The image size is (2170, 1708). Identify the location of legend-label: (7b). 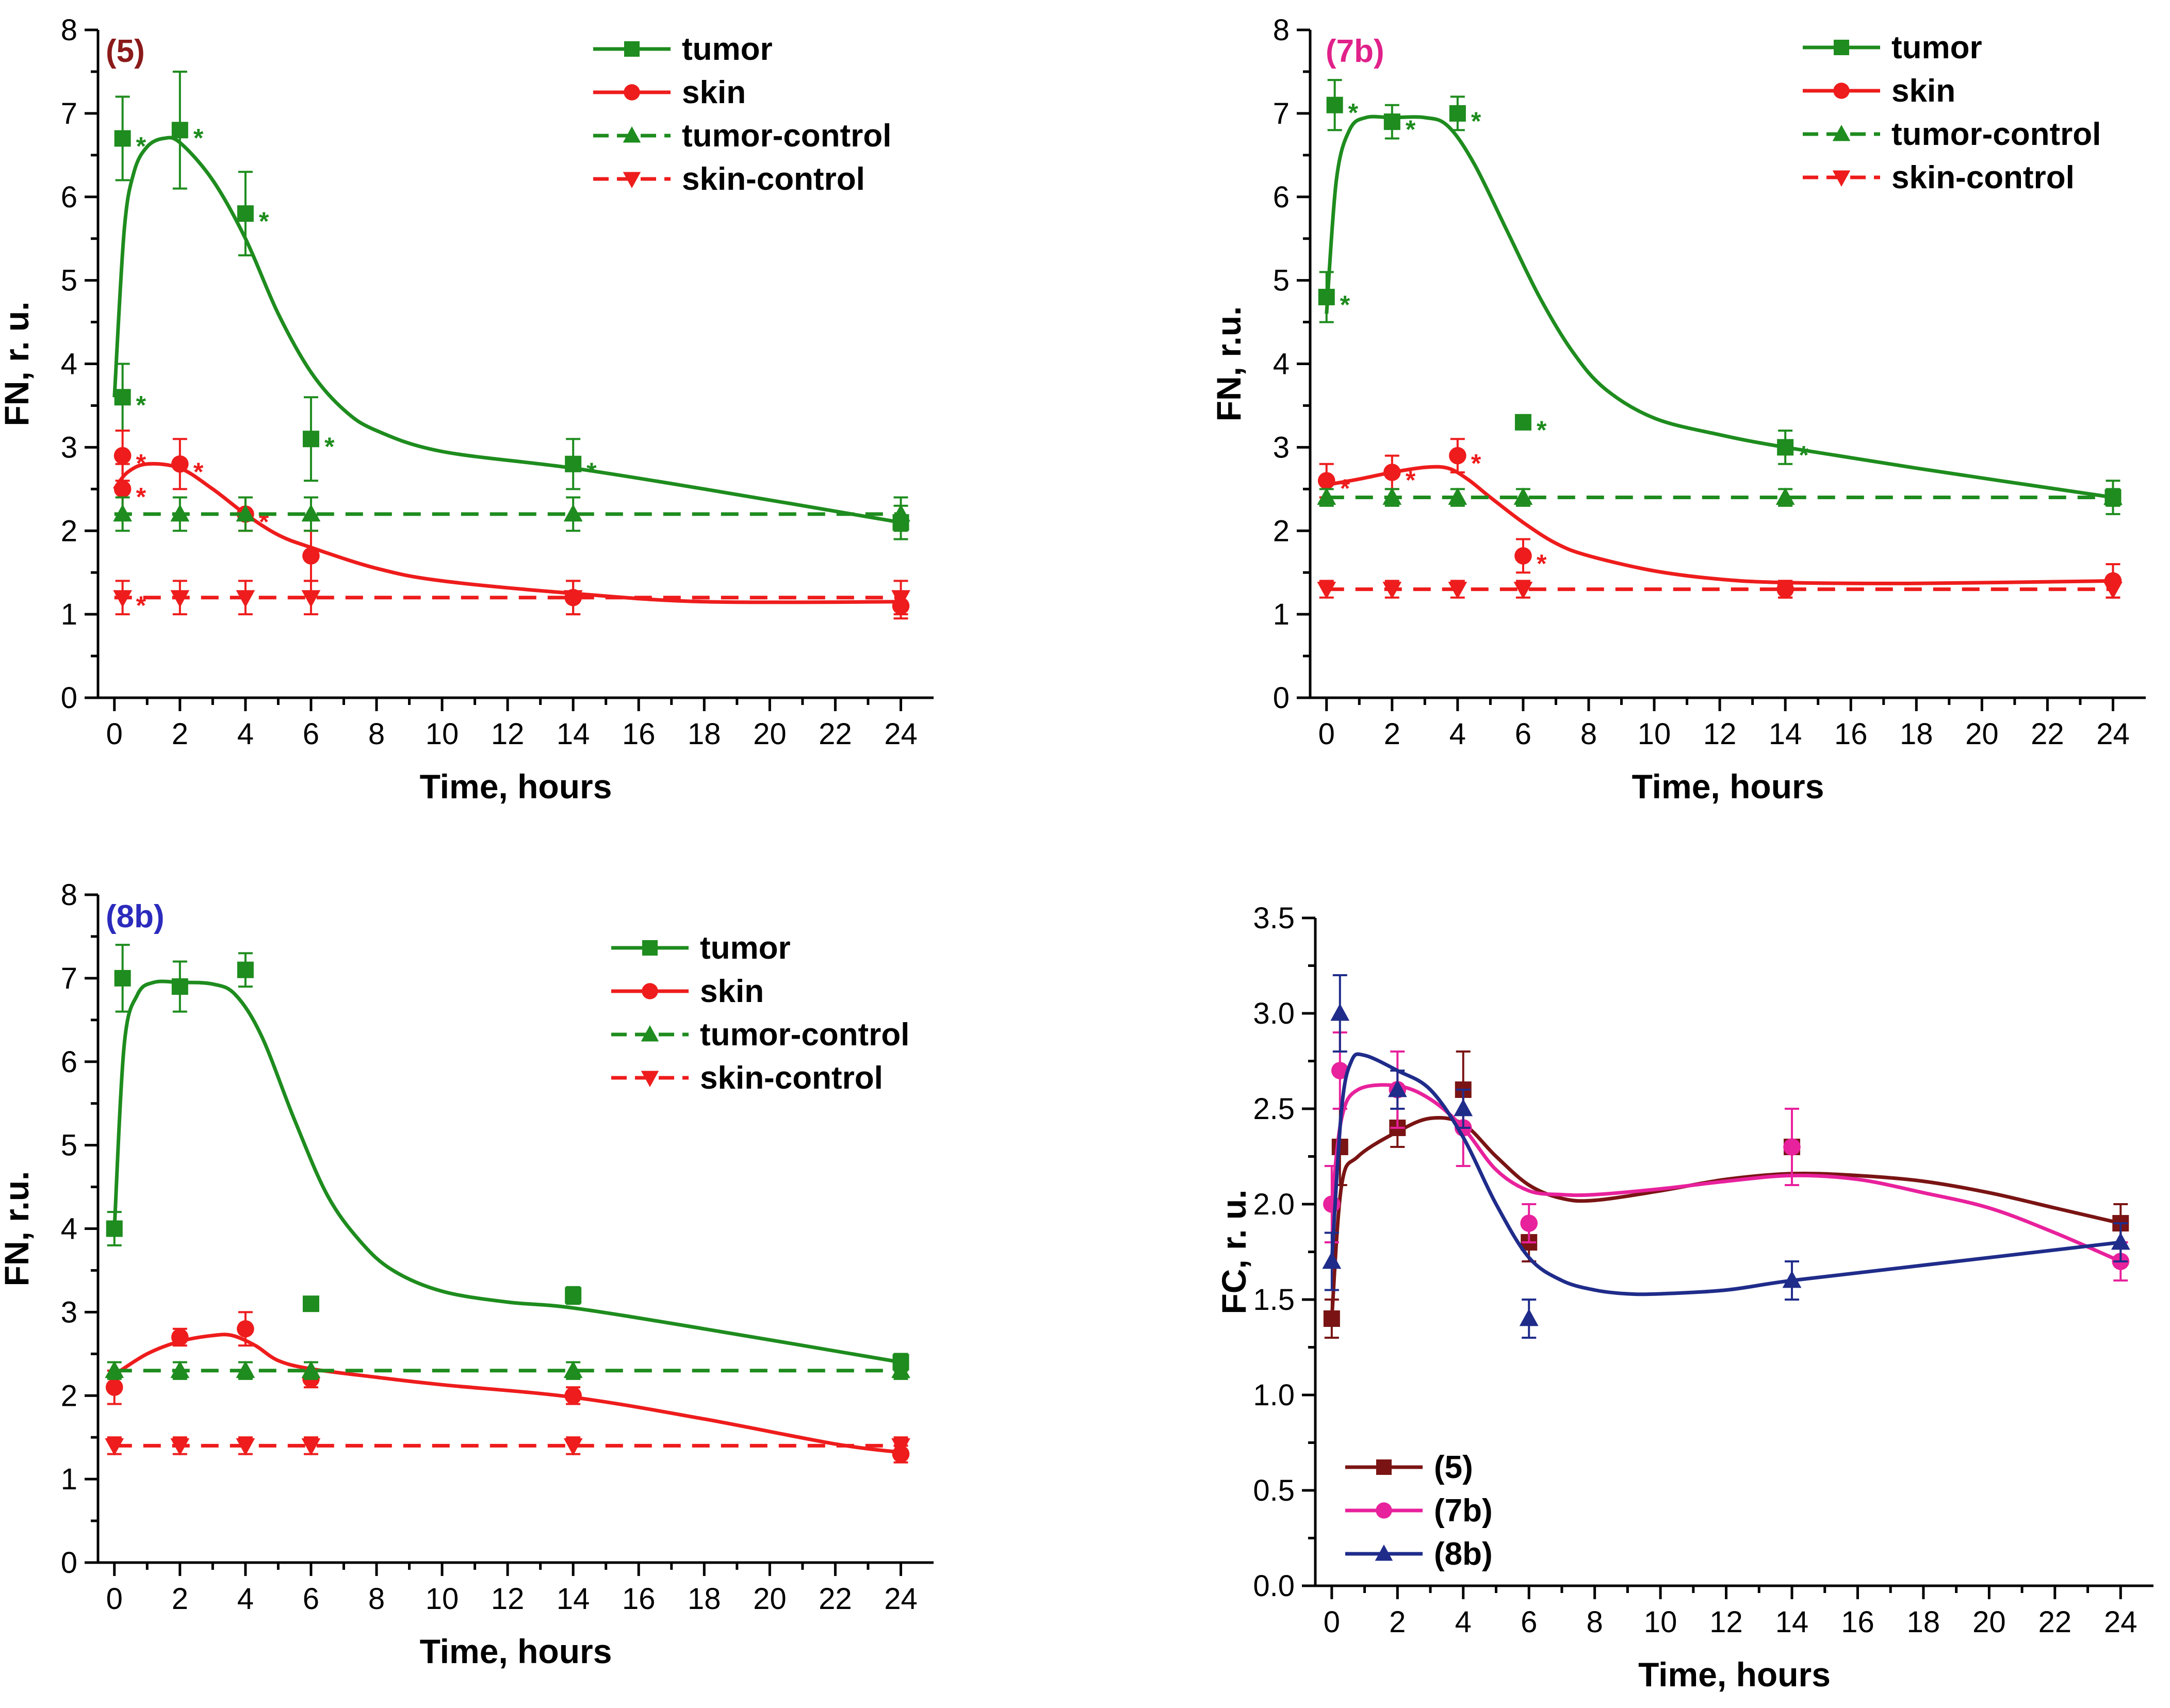
(1463, 1511).